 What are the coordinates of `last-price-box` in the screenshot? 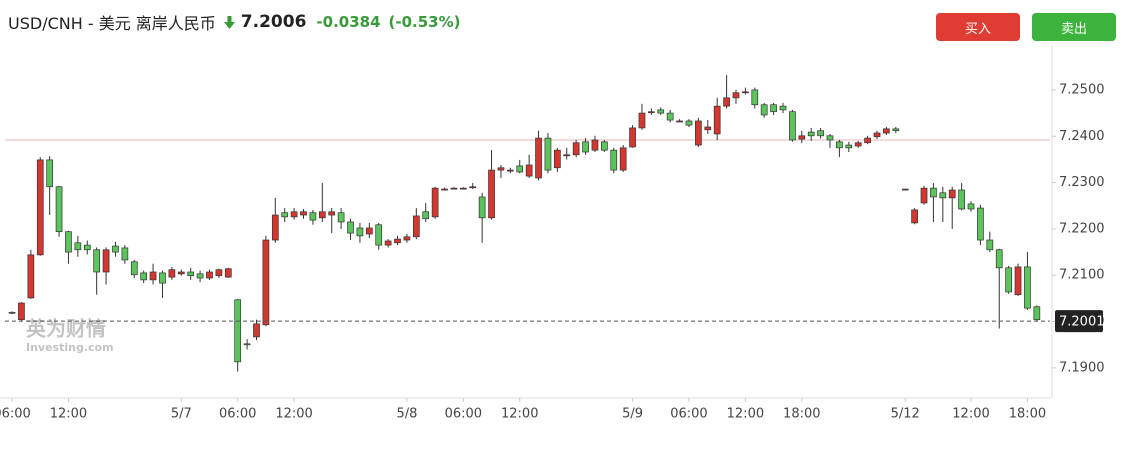 It's located at (1079, 321).